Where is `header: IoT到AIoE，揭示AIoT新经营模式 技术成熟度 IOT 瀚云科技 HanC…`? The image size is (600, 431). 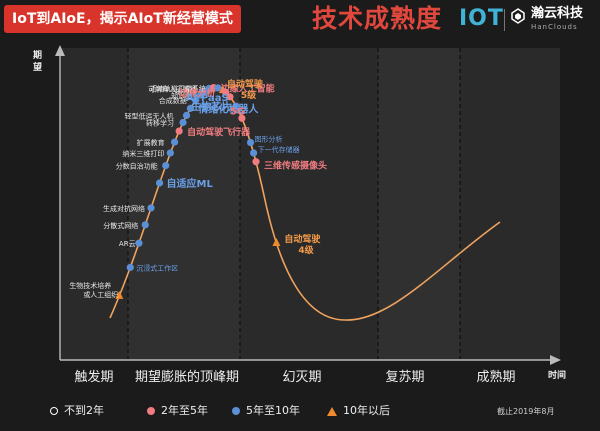
header: IoT到AIoE，揭示AIoT新经营模式 技术成熟度 IOT 瀚云科技 HanC… is located at coordinates (300, 20).